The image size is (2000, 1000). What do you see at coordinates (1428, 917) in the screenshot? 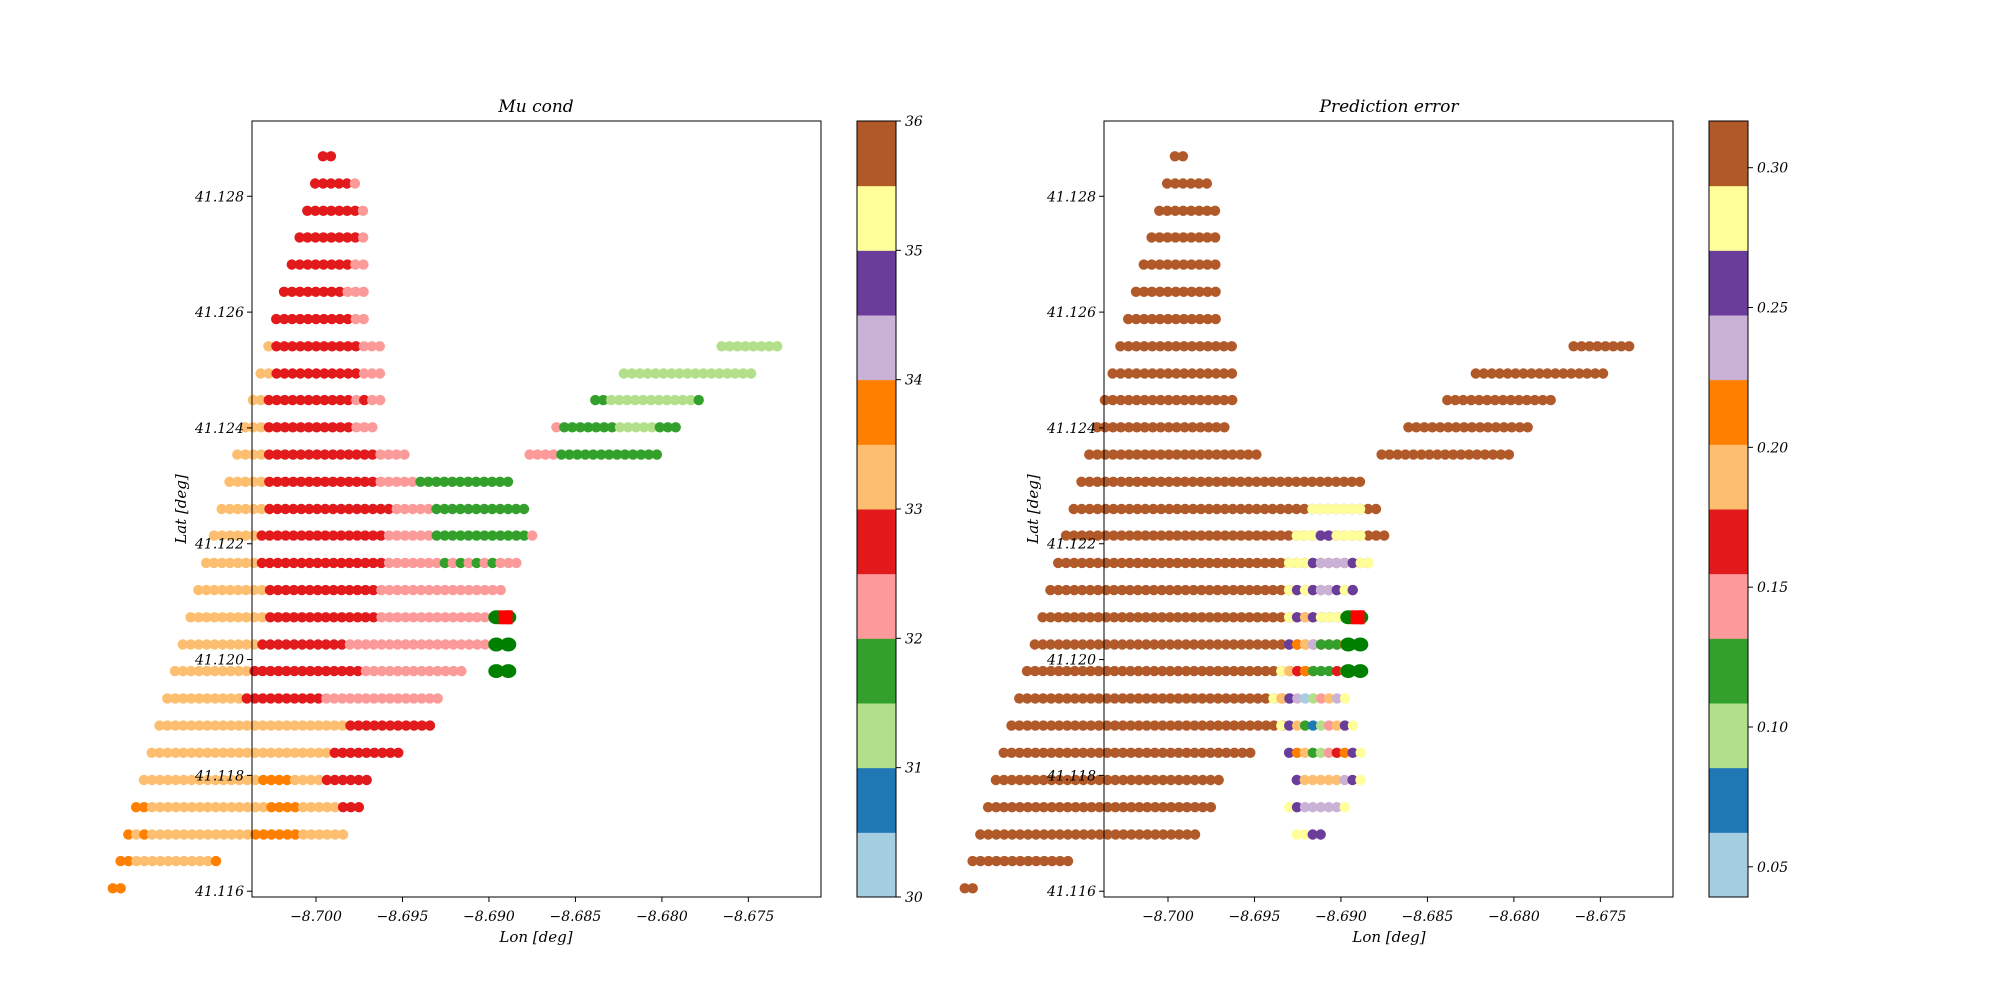
I see `x-tick-label: −8.685` at bounding box center [1428, 917].